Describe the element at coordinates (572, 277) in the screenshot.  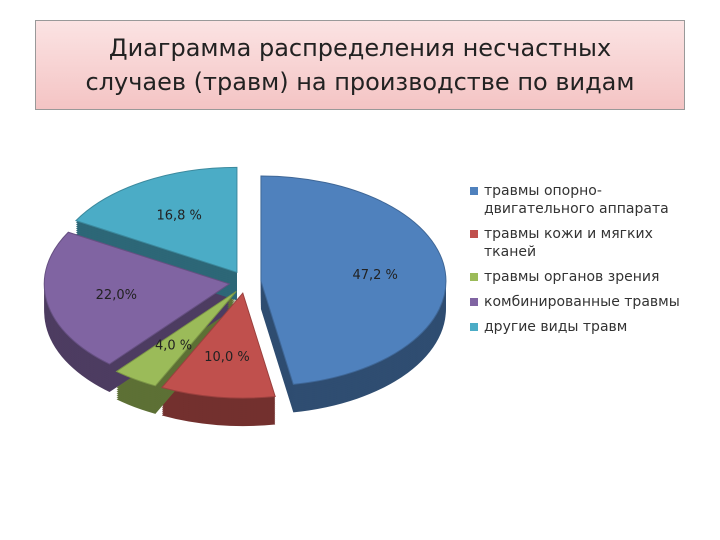
I see `legend-label: травмы органов зрения` at that location.